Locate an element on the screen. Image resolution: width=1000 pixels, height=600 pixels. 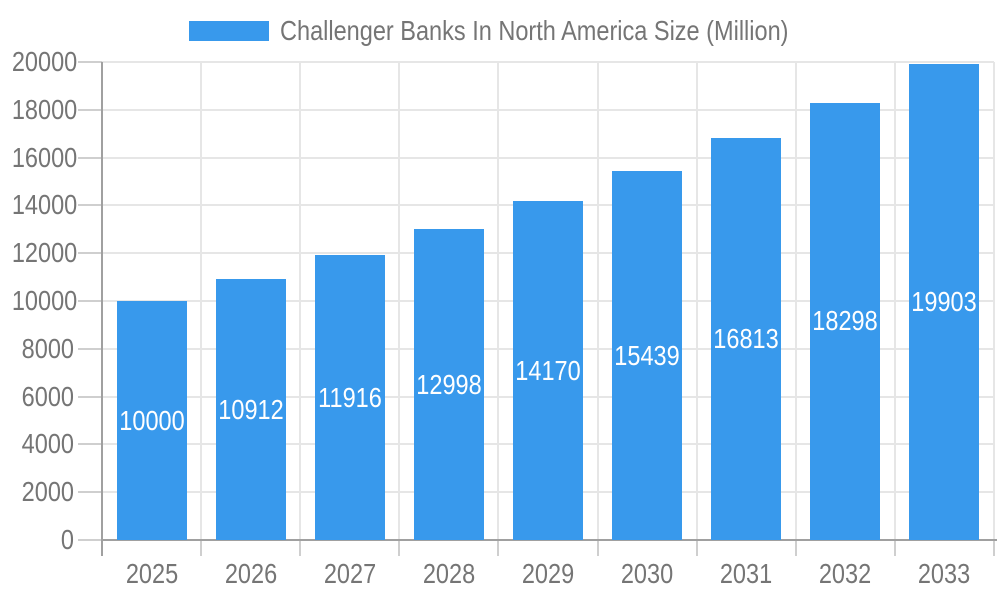
x-axis-tick-label: 2033 is located at coordinates (944, 573).